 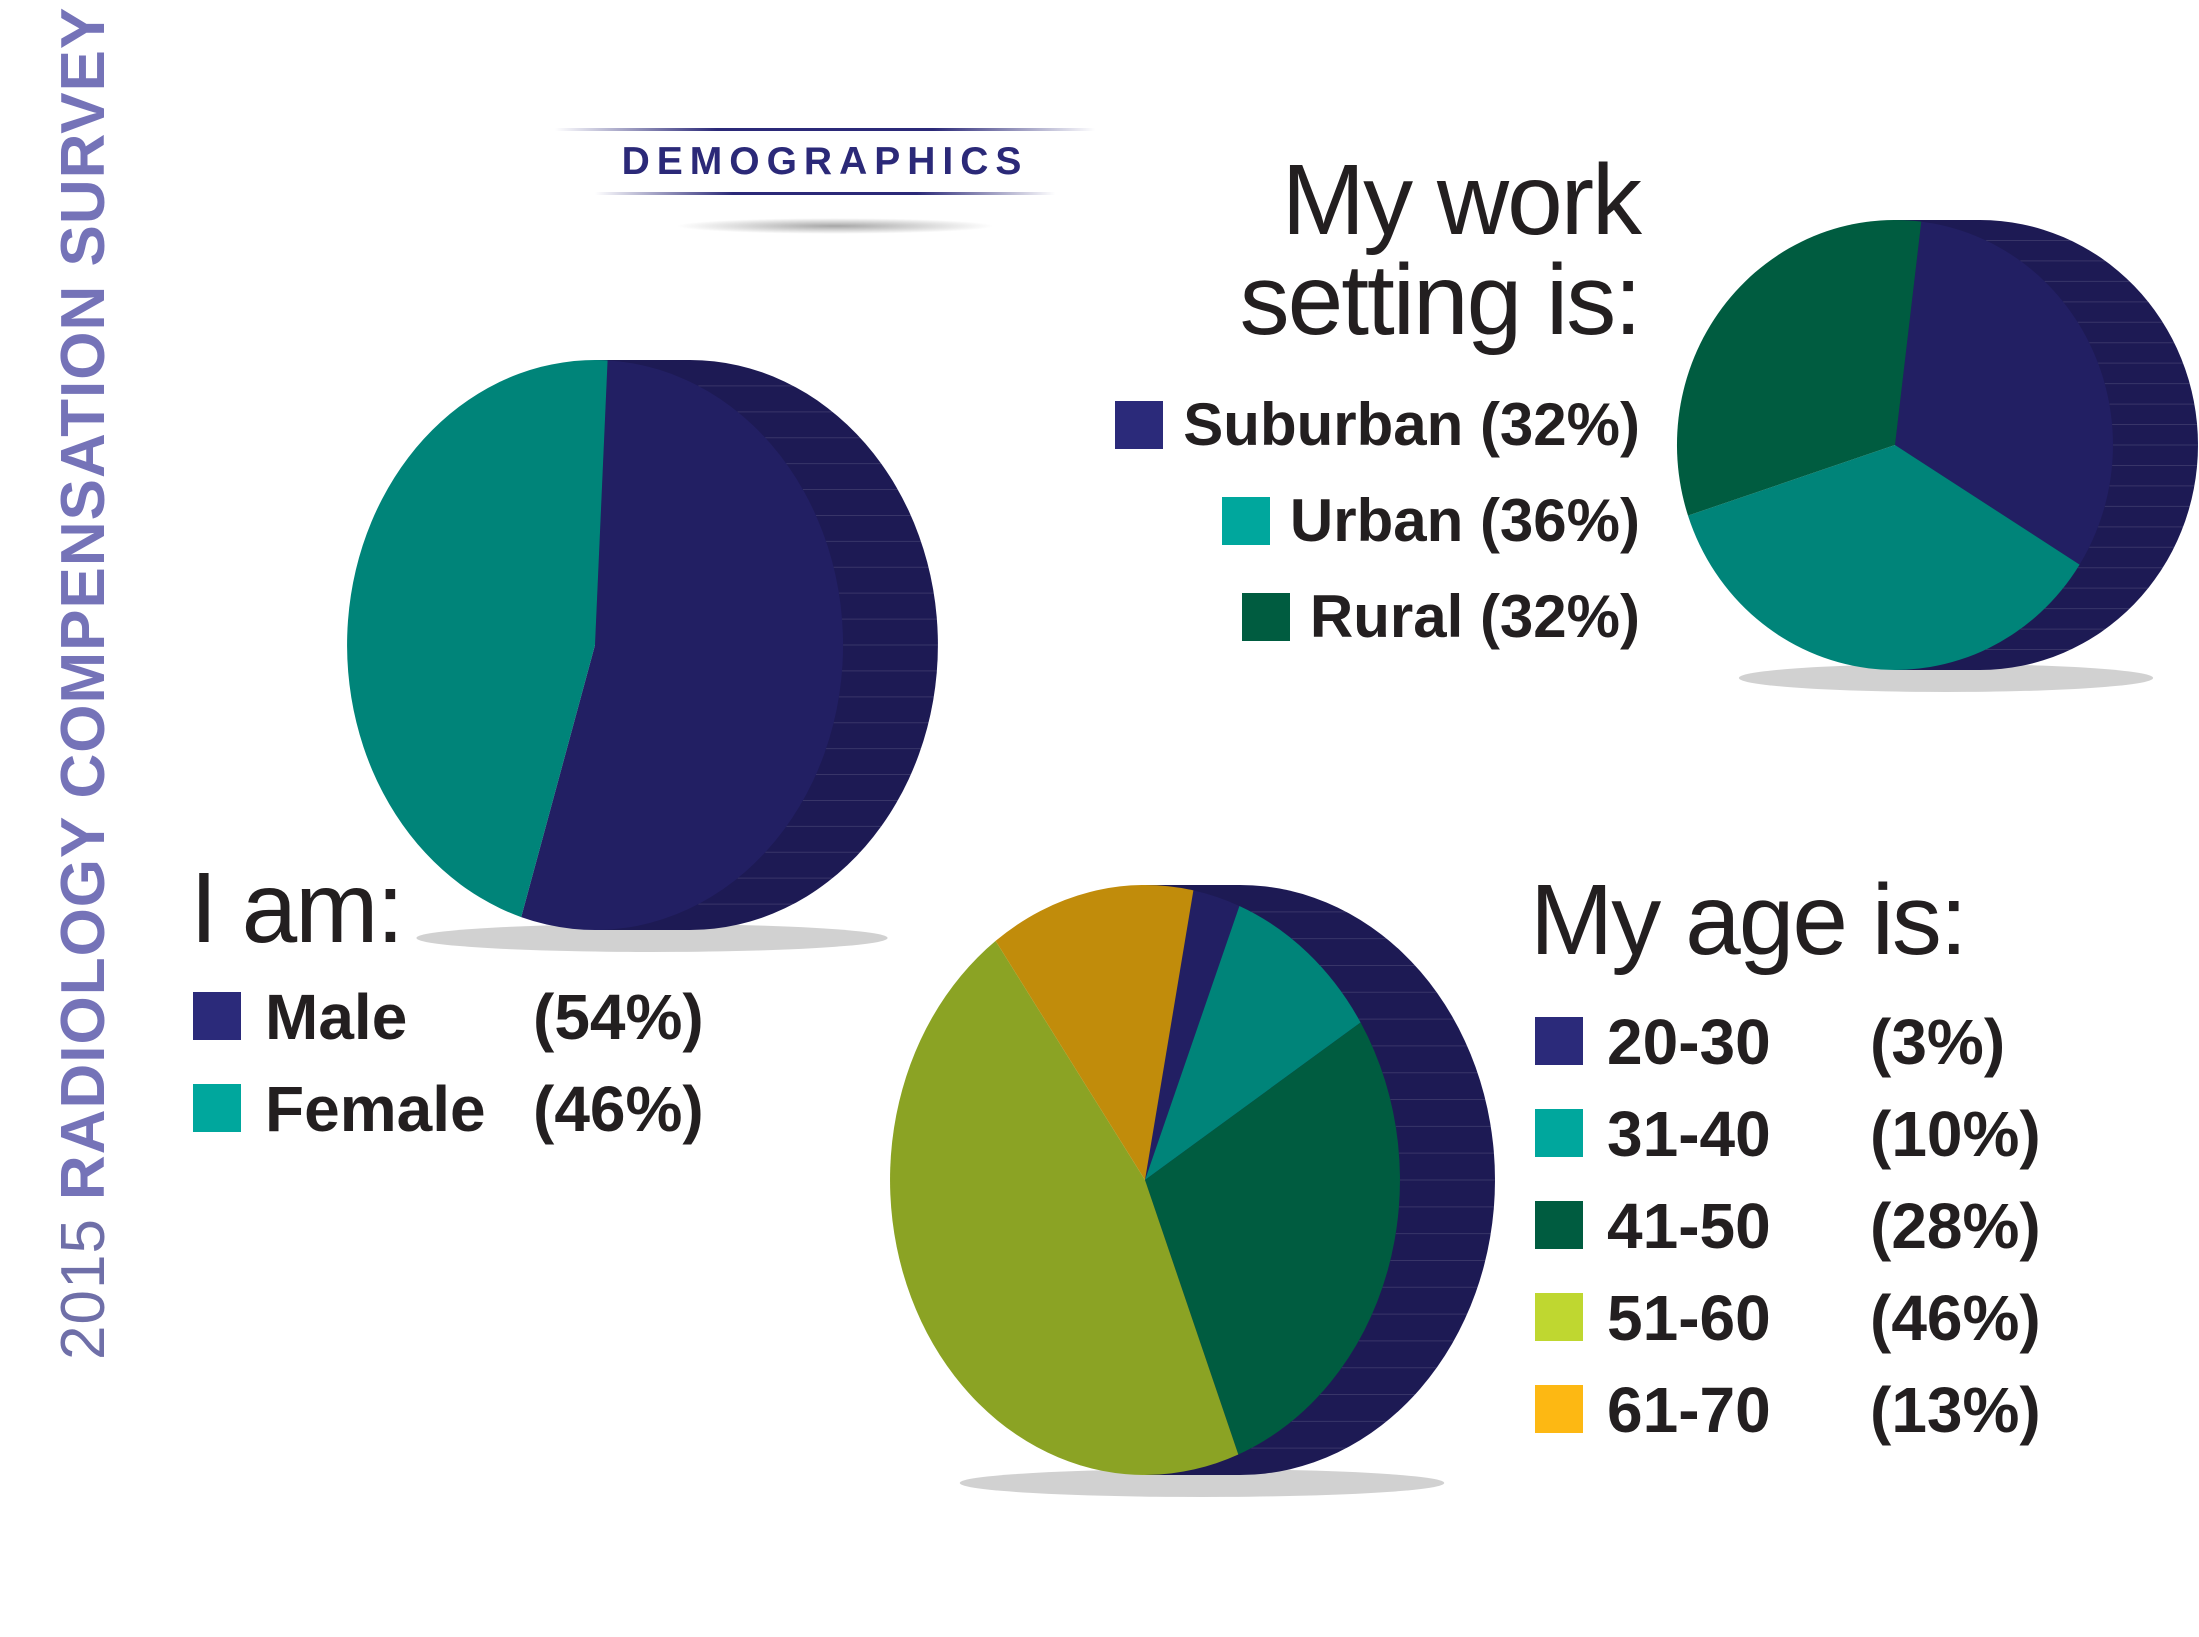 I want to click on legend-value-age-31-40: (10%), so click(x=1955, y=1134).